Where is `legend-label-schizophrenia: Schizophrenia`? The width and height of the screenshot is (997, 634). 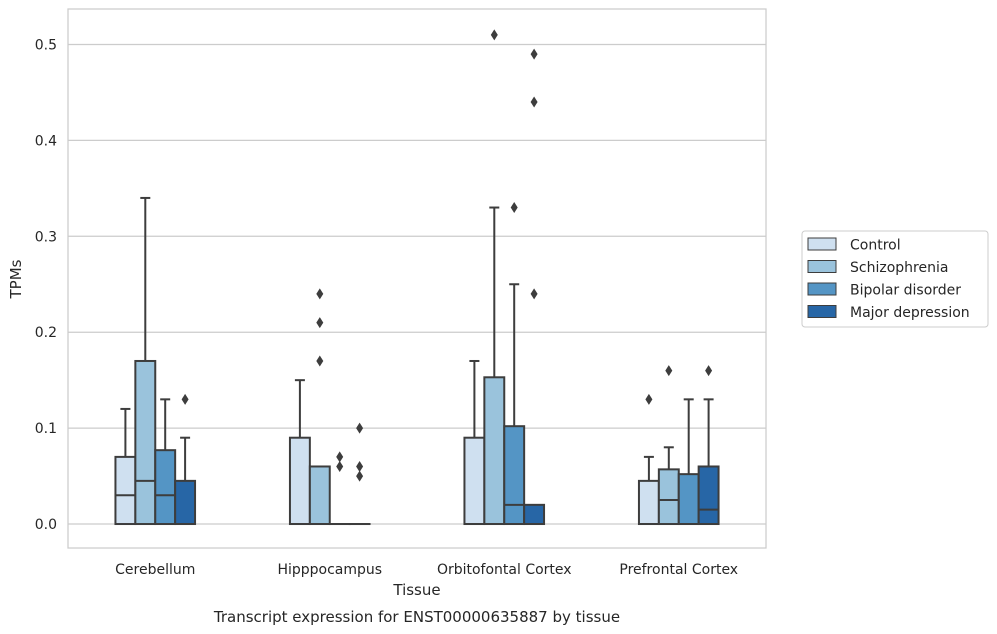 legend-label-schizophrenia: Schizophrenia is located at coordinates (899, 268).